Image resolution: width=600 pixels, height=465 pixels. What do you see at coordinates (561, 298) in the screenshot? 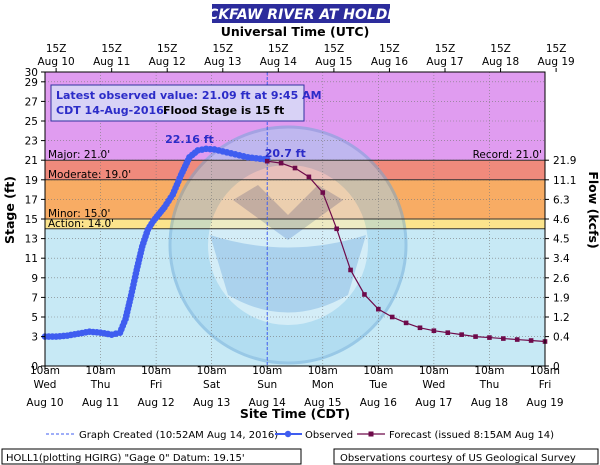
I see `y-tick-label-right: 1.9` at bounding box center [561, 298].